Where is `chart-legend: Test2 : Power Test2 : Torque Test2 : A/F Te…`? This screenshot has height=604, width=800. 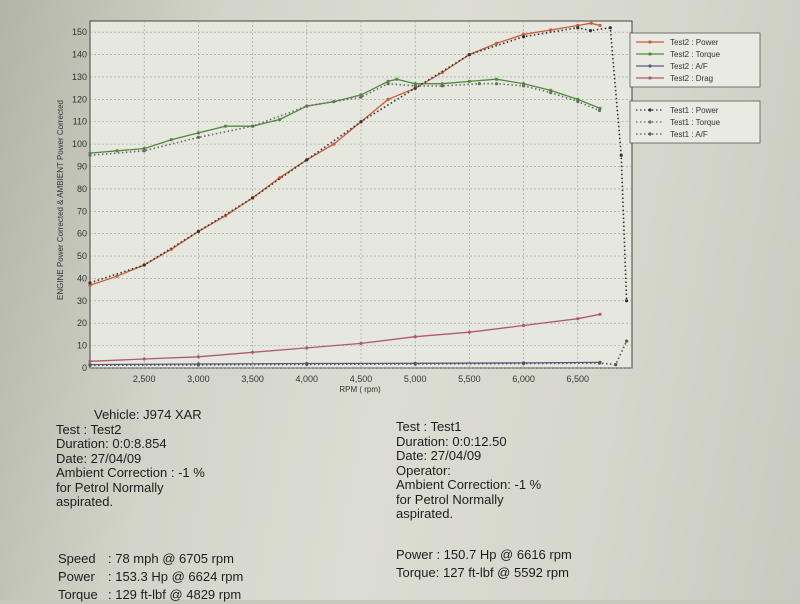 chart-legend: Test2 : Power Test2 : Torque Test2 : A/F Te… is located at coordinates (695, 88).